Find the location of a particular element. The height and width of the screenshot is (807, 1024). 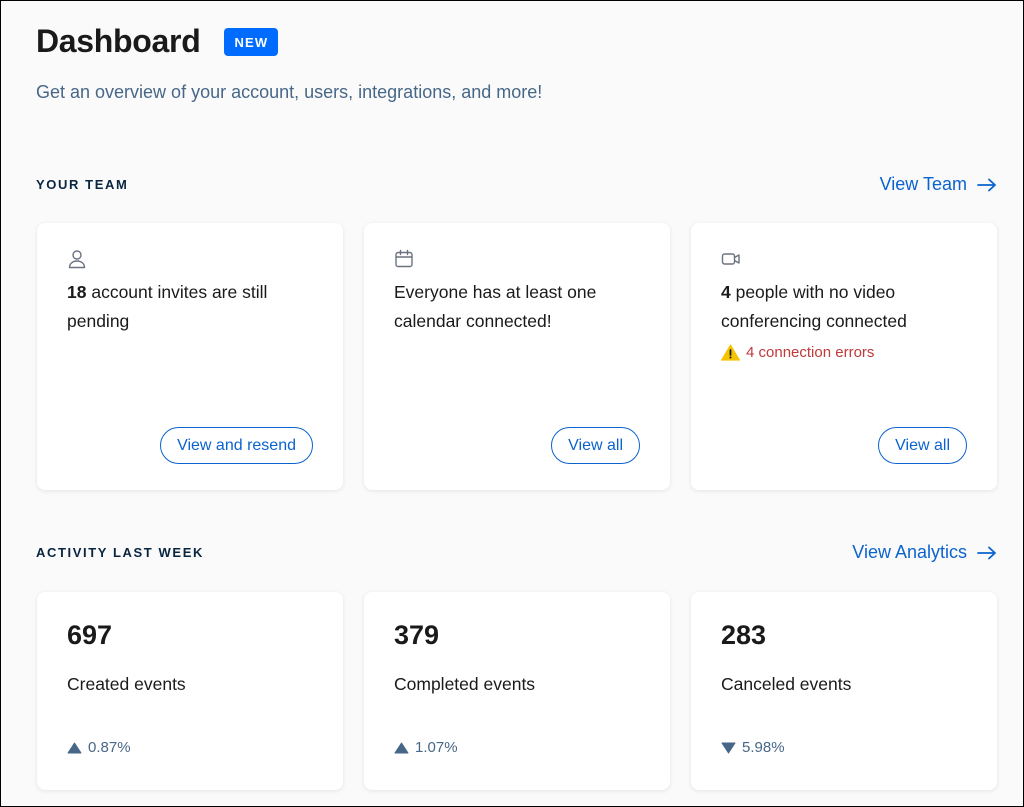

calendar-view-all-button: View all is located at coordinates (595, 445).